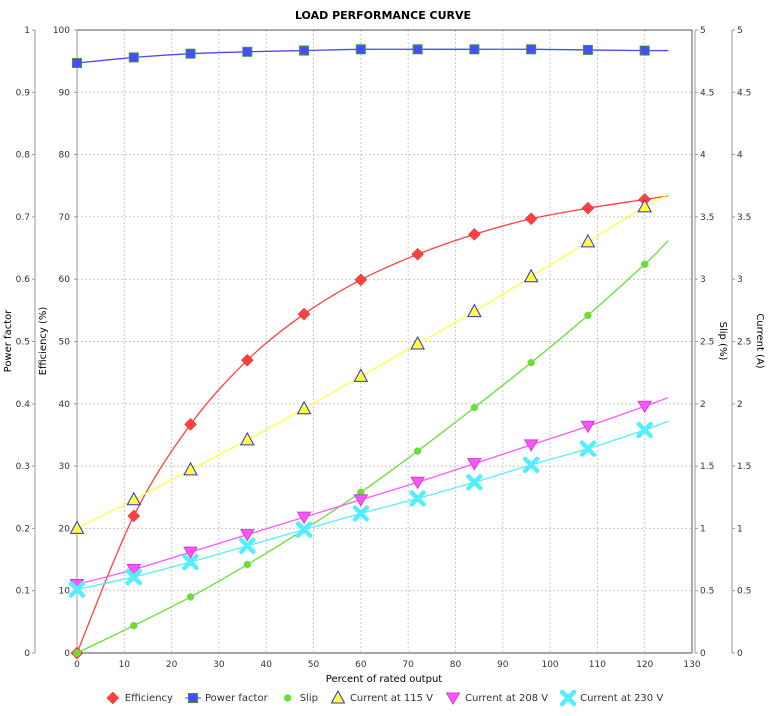  I want to click on pf-tick-label: 0.4, so click(23, 405).